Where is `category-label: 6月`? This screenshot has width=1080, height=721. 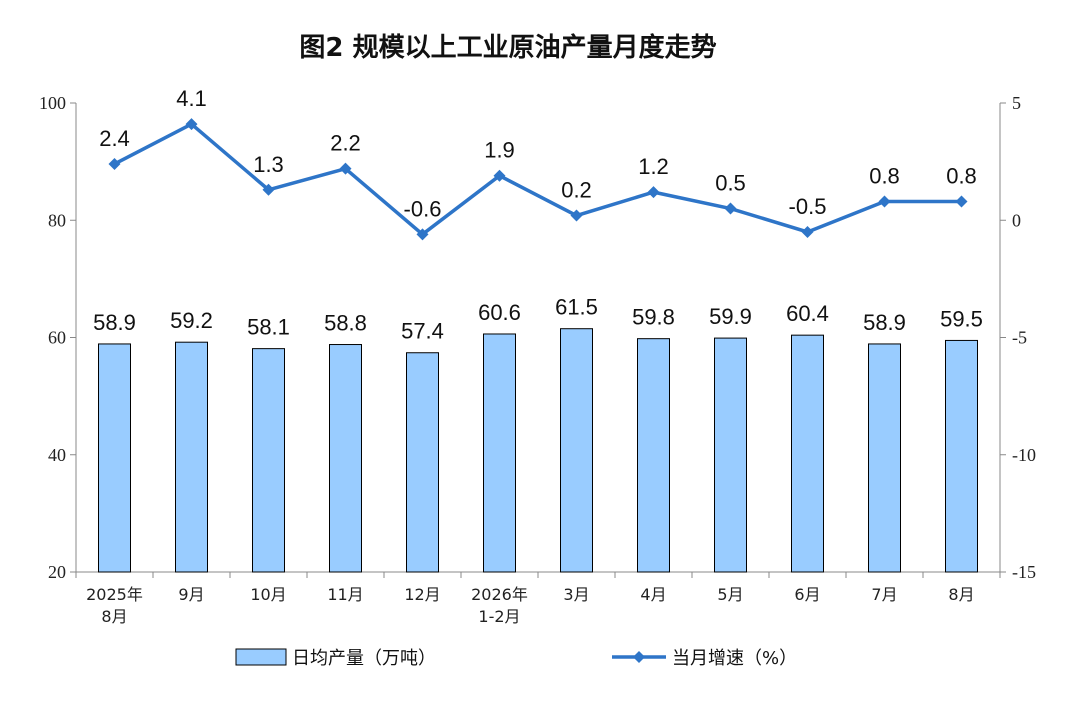 category-label: 6月 is located at coordinates (807, 594).